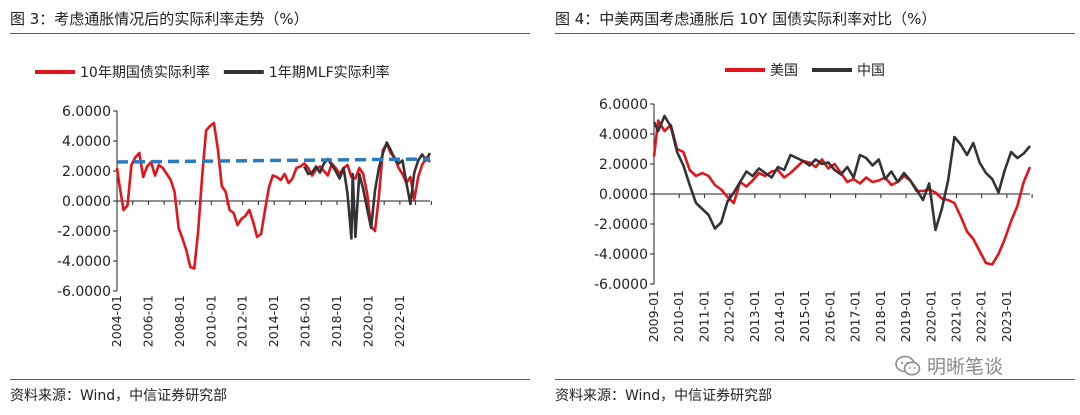  What do you see at coordinates (116, 321) in the screenshot?
I see `x-tick-label: 2004-01` at bounding box center [116, 321].